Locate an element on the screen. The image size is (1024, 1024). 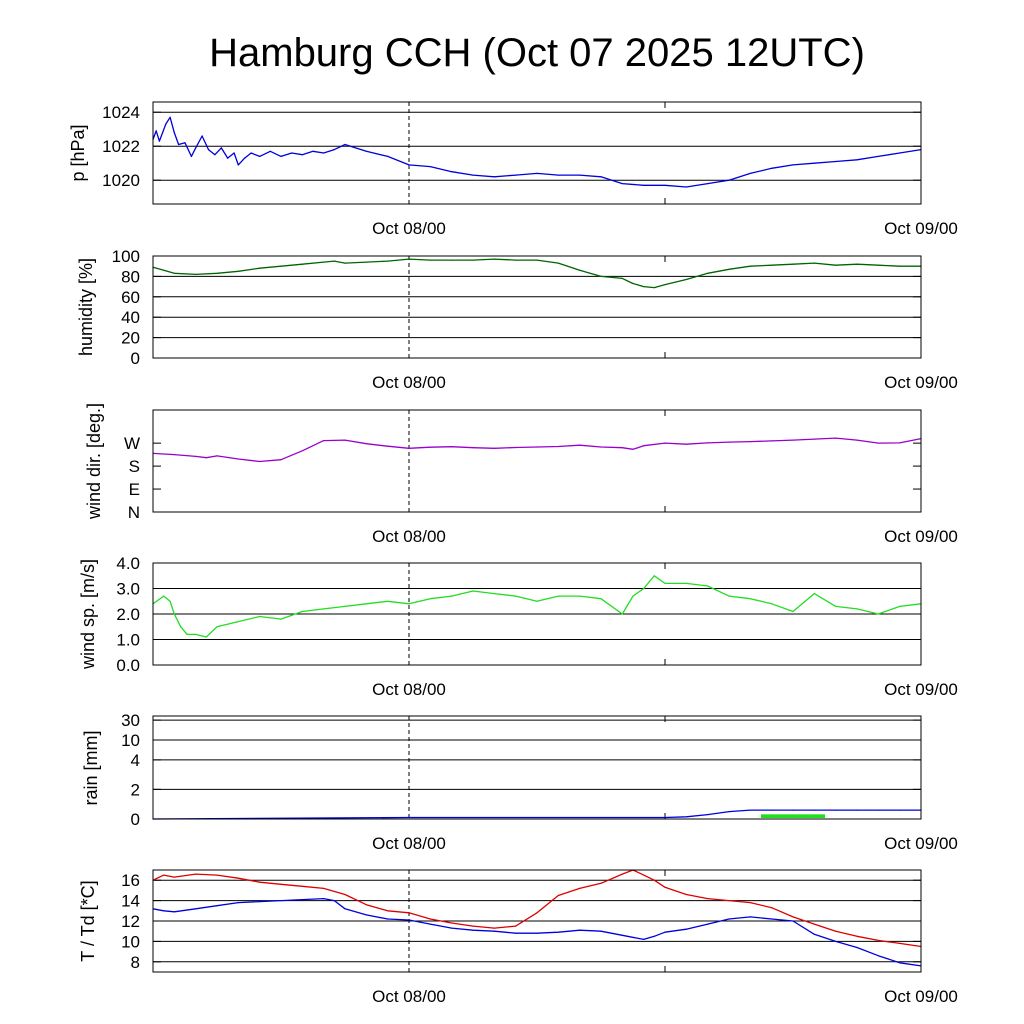
y-tick-label: 80 is located at coordinates (130, 276).